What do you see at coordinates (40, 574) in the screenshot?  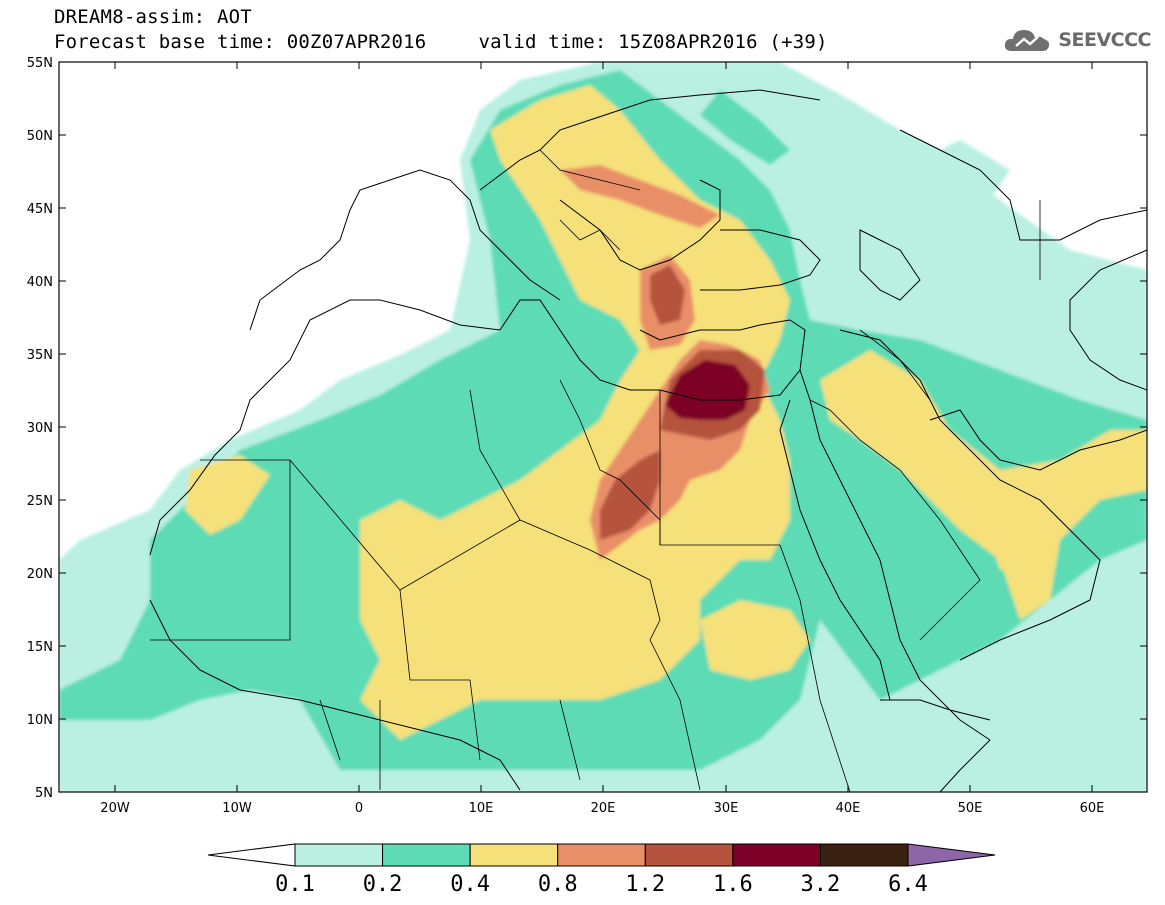 I see `lat-label: 20N` at bounding box center [40, 574].